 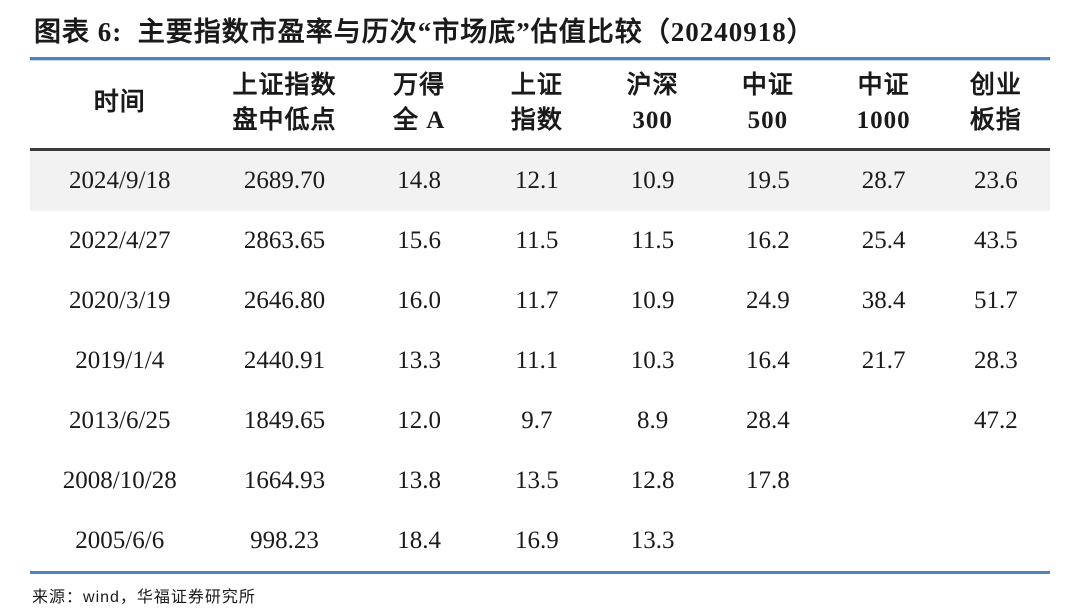 I want to click on header-line: 上证, so click(x=536, y=85).